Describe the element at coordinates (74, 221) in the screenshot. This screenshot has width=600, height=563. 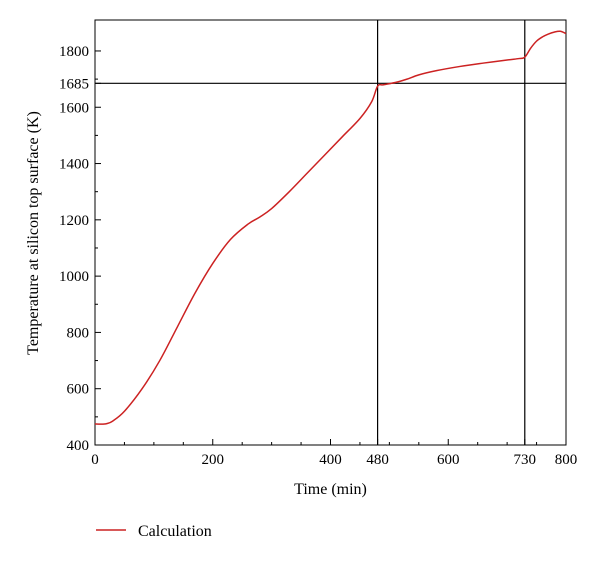
I see `y-tick-label: 1200` at that location.